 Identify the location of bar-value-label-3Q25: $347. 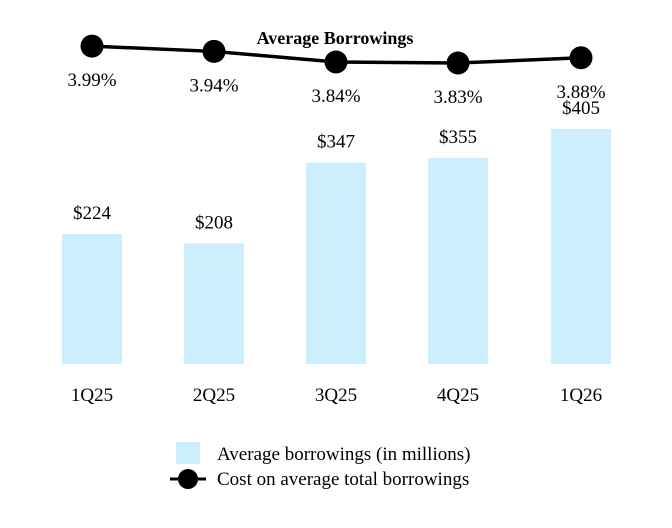
(336, 142).